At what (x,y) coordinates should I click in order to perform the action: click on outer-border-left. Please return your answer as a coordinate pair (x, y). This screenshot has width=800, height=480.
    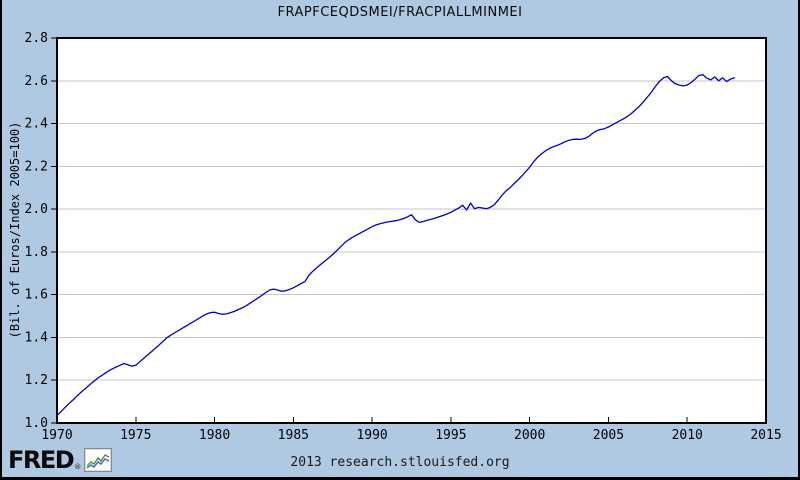
    Looking at the image, I should click on (1, 240).